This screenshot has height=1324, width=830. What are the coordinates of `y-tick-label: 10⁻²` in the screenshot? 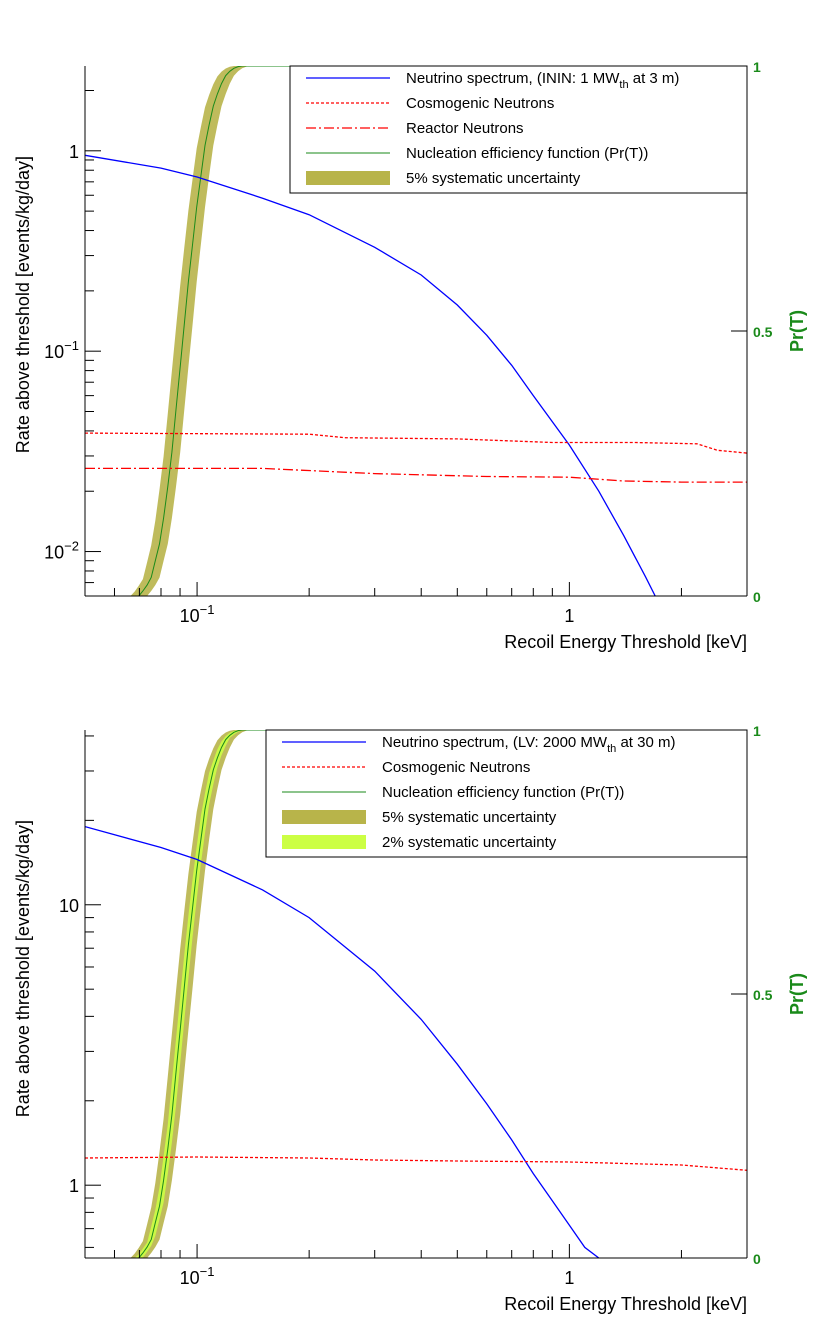 It's located at (61, 551).